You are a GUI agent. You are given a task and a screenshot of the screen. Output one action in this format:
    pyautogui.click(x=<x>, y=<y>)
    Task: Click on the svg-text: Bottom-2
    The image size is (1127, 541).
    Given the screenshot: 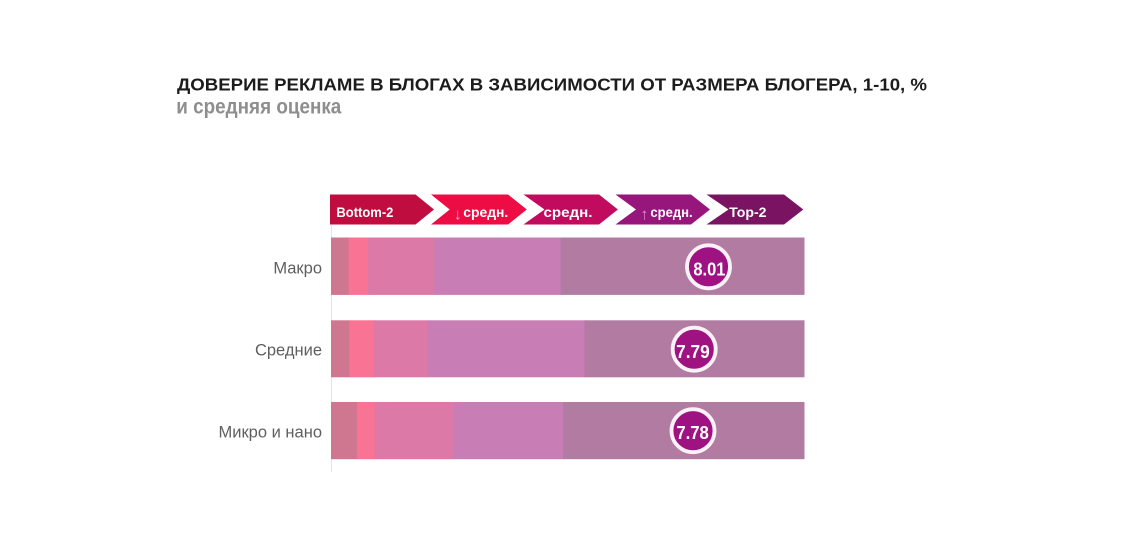 What is the action you would take?
    pyautogui.click(x=364, y=212)
    